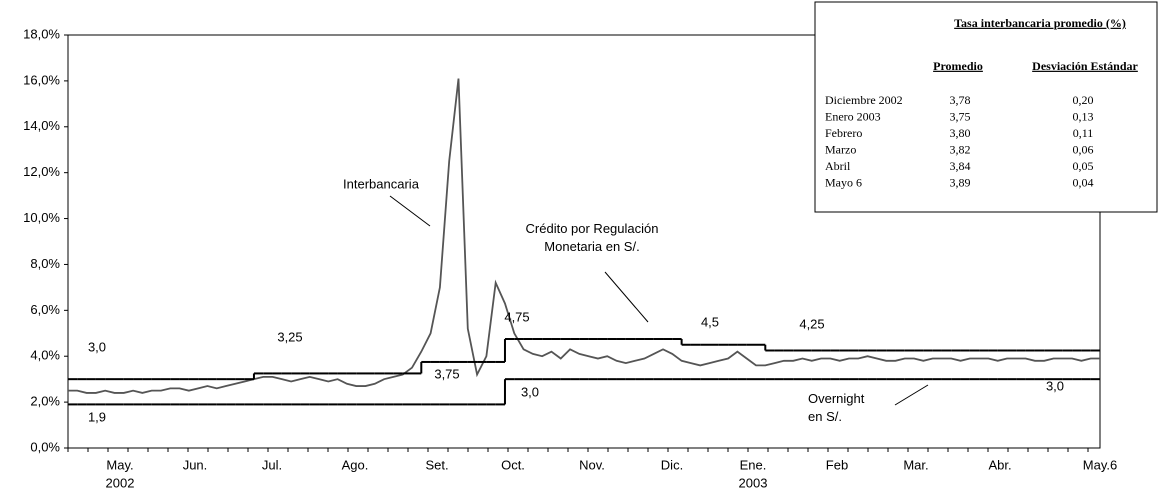  What do you see at coordinates (513, 464) in the screenshot?
I see `x-tick-label: Oct.` at bounding box center [513, 464].